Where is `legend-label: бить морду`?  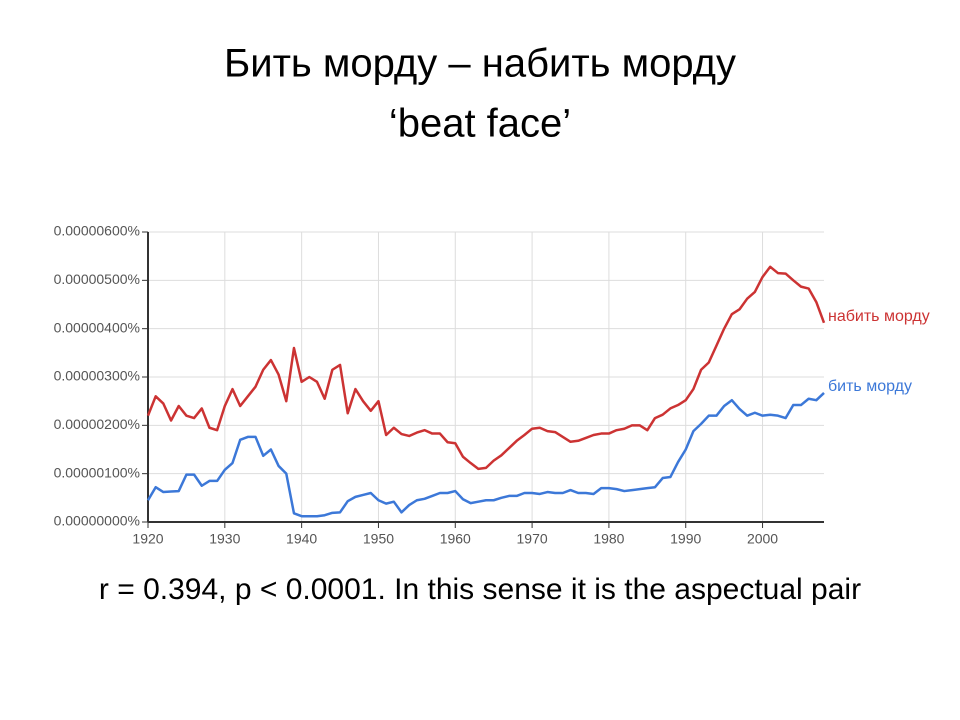
legend-label: бить морду is located at coordinates (870, 386).